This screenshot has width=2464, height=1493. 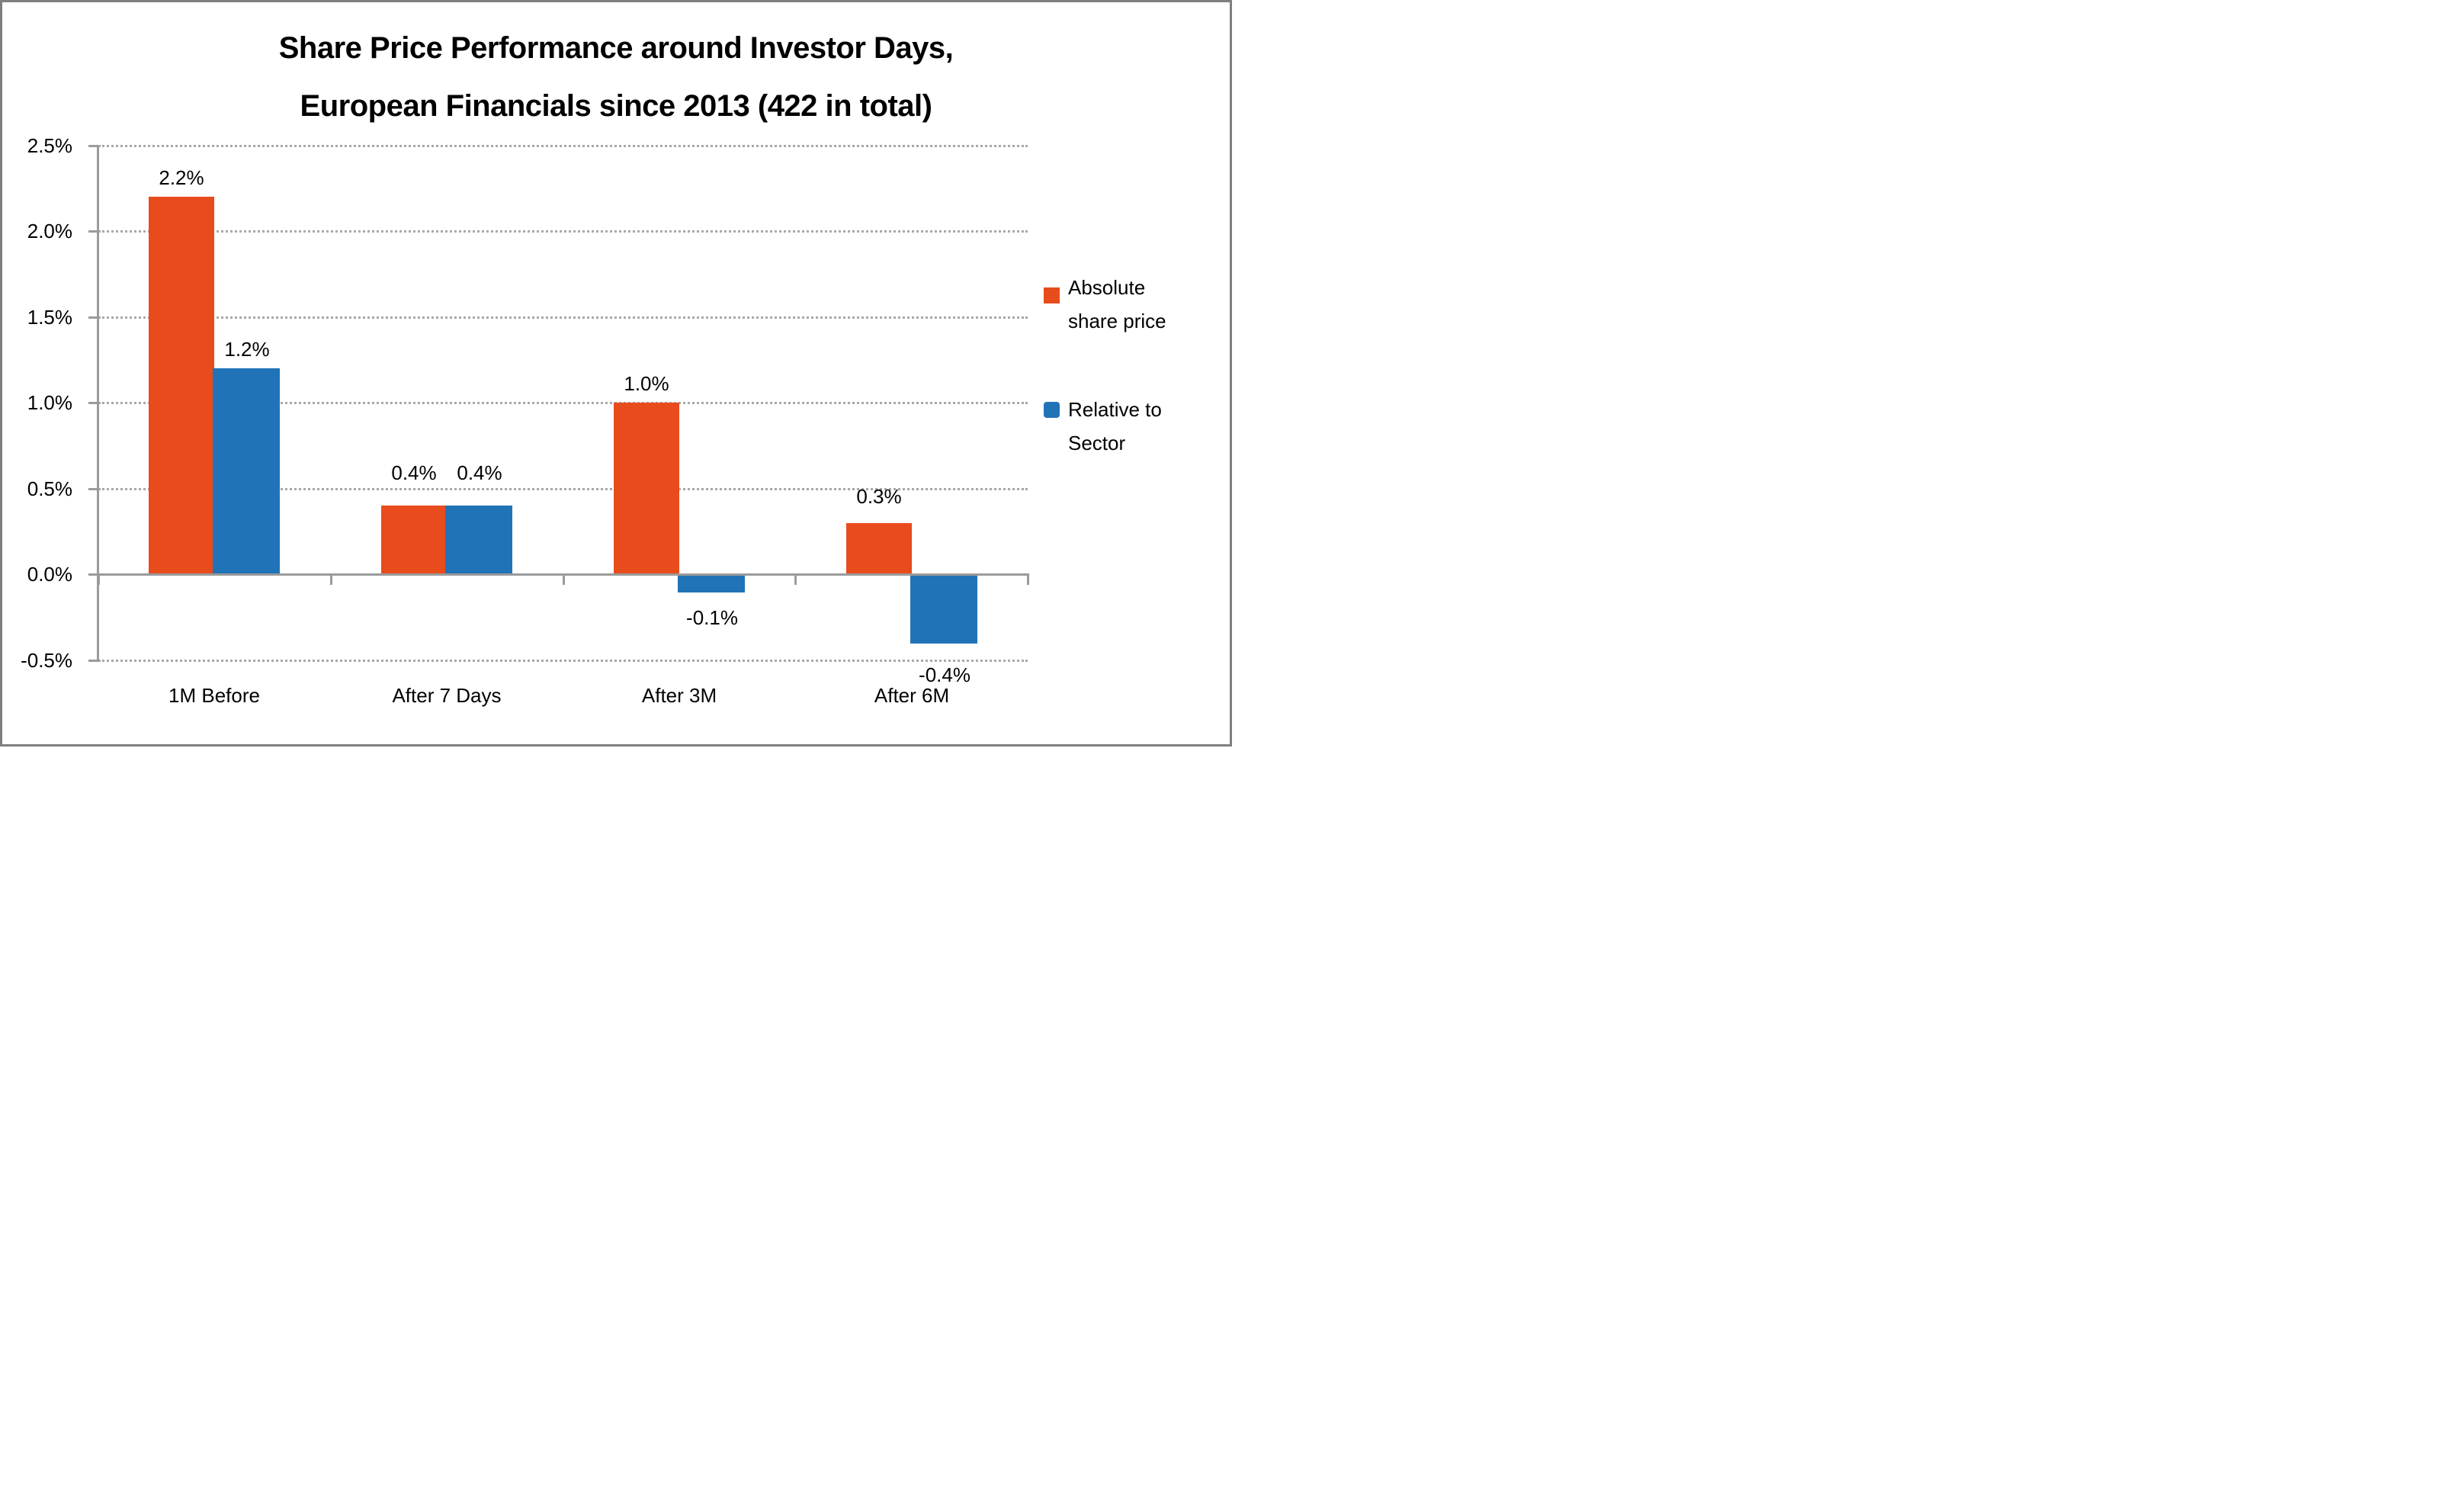 I want to click on y-axis-label-0-0: 0.0%, so click(x=49, y=574).